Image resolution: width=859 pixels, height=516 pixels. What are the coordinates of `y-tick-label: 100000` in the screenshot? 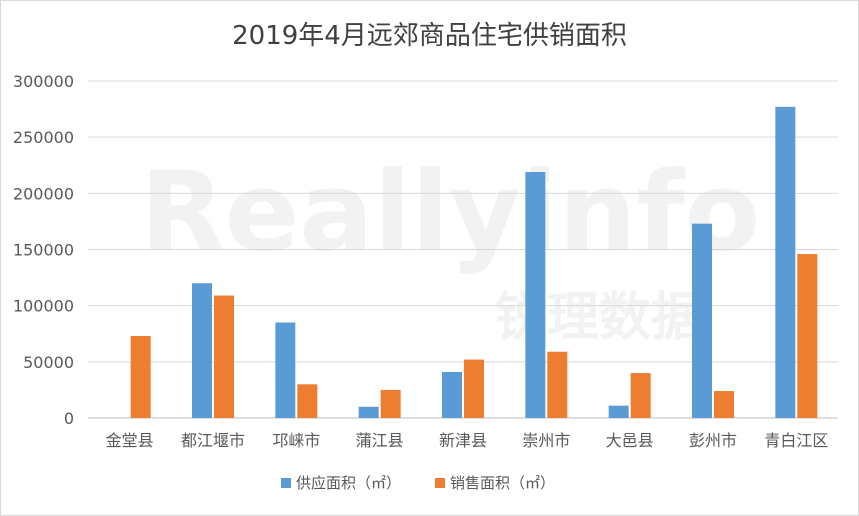 It's located at (43, 306).